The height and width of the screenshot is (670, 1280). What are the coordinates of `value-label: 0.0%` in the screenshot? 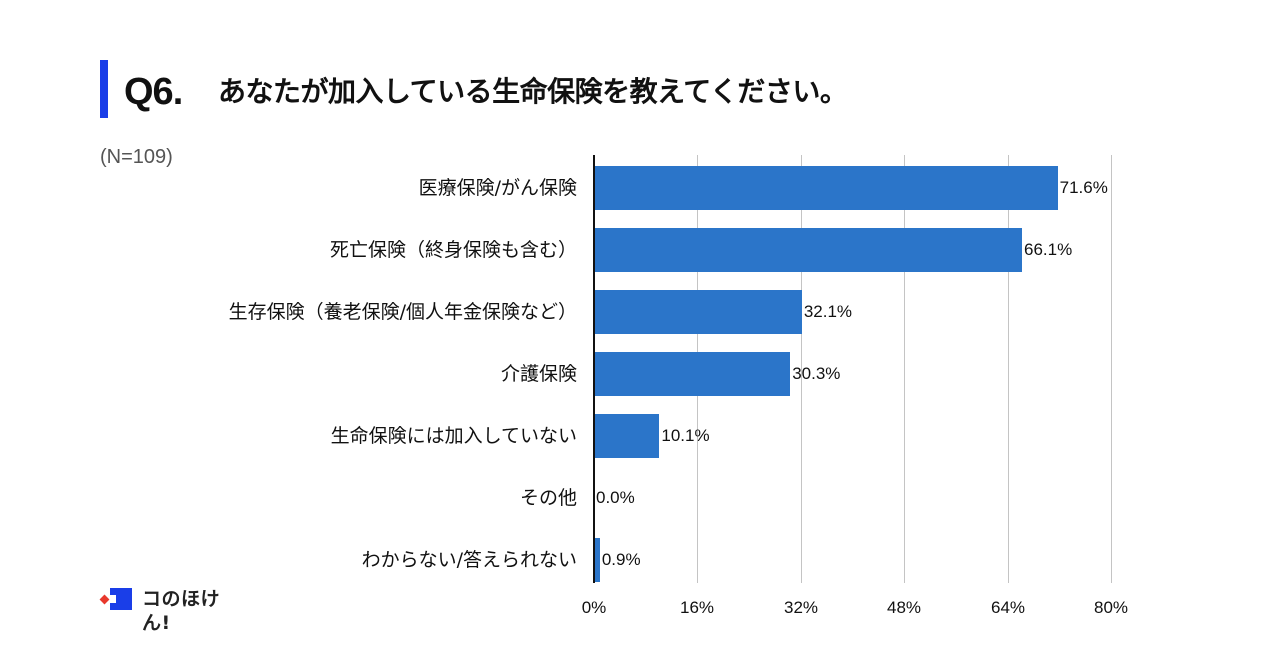 It's located at (615, 497).